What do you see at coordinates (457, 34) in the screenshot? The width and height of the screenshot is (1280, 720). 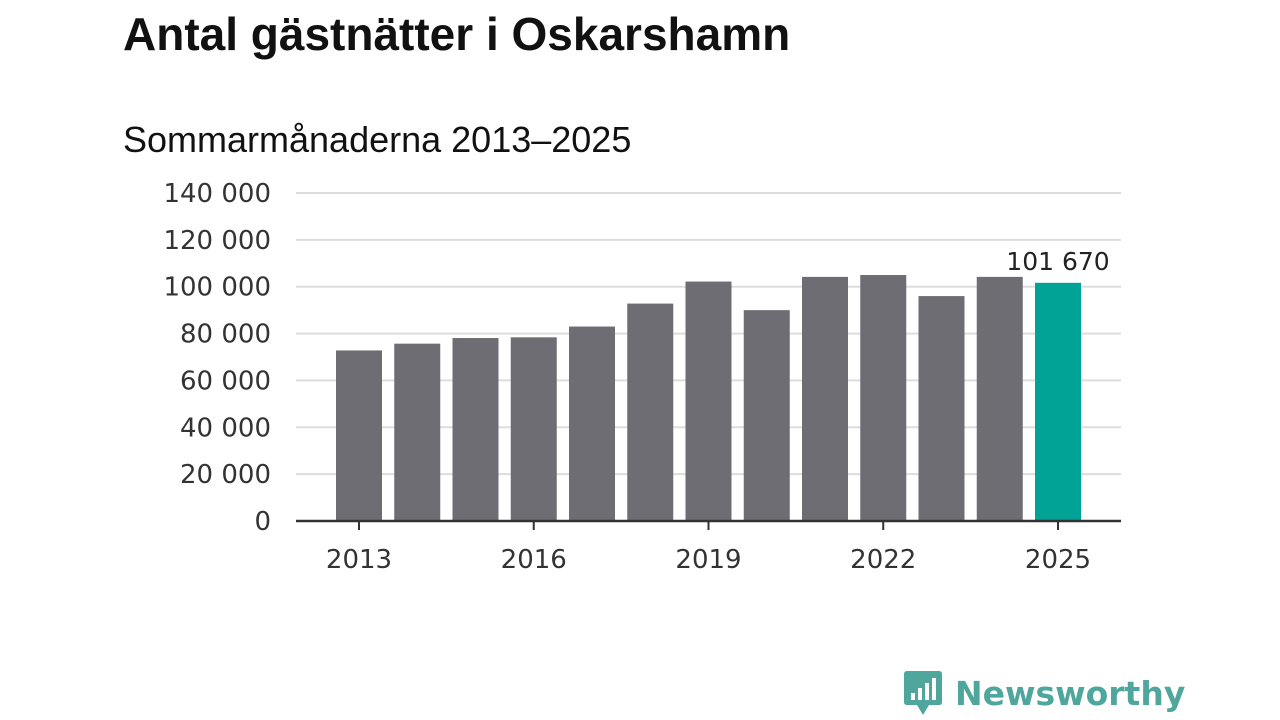 I see `chart-title: Antal gästnätter i Oskarshamn` at bounding box center [457, 34].